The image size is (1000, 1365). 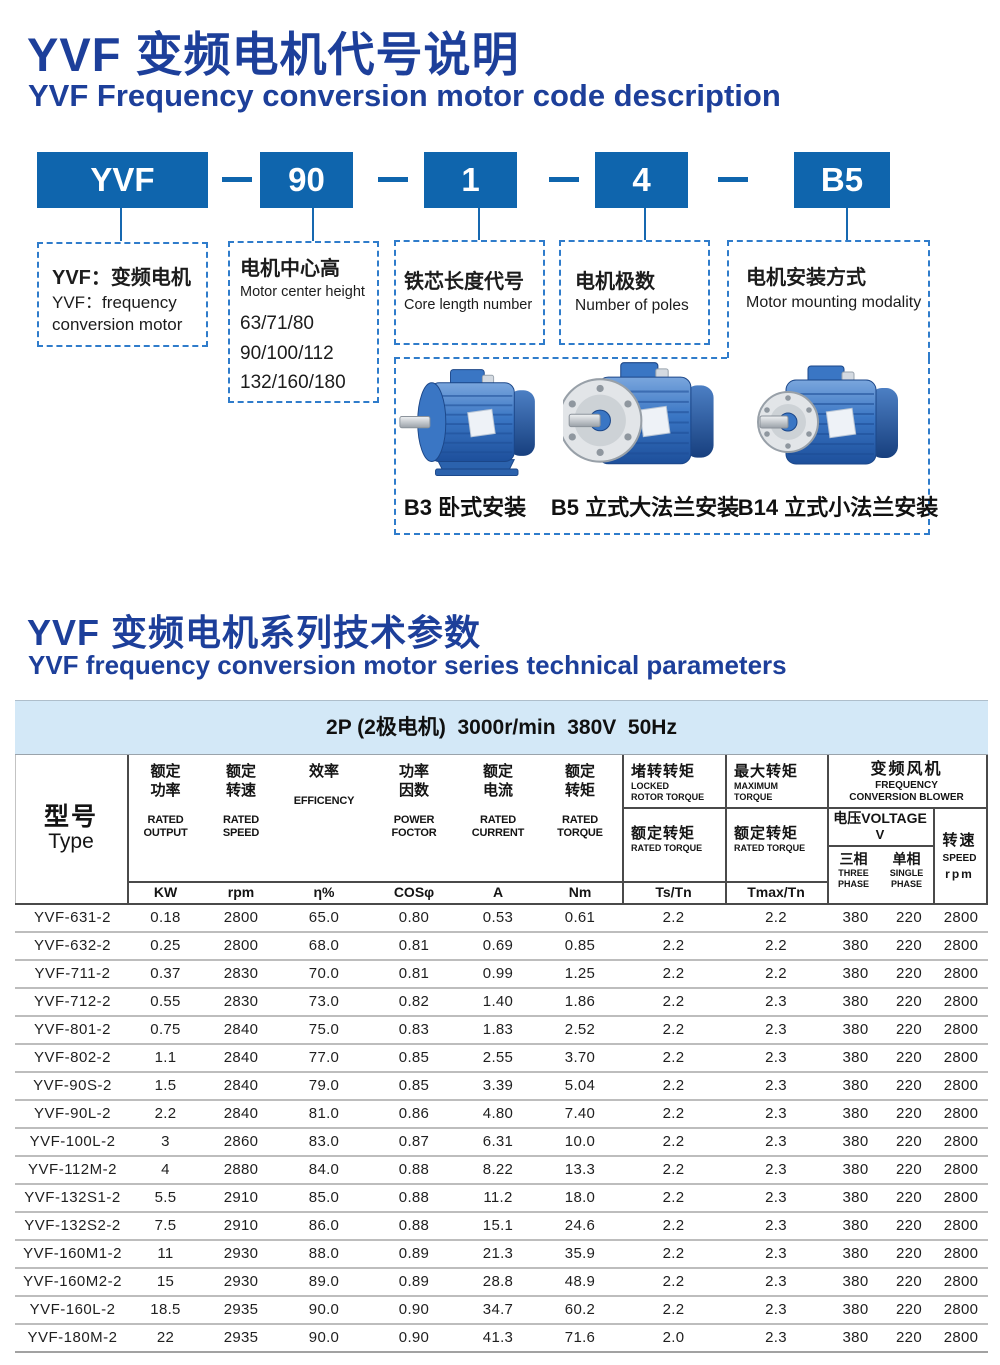 I want to click on cell-value: 28.8, so click(x=498, y=1281).